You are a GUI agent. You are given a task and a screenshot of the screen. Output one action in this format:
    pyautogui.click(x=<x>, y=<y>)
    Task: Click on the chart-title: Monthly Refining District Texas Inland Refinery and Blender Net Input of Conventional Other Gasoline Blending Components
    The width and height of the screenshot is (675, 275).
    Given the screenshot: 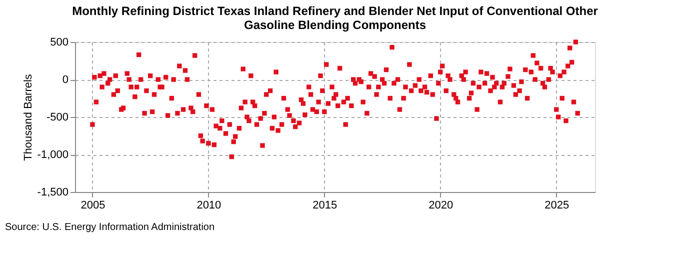 What is the action you would take?
    pyautogui.click(x=335, y=18)
    